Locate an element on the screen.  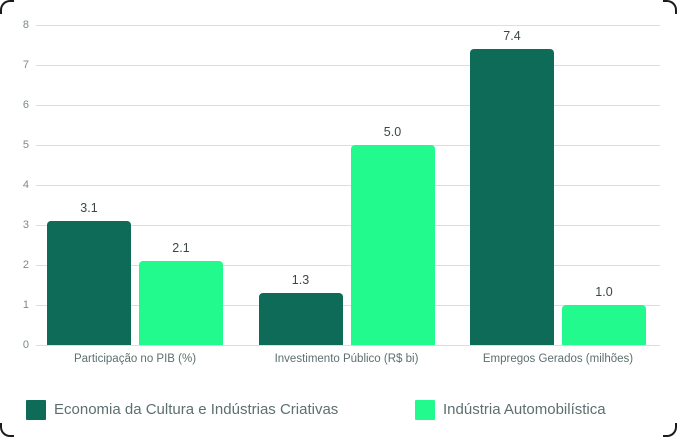
y-axis-tick-label: 1 is located at coordinates (25, 304).